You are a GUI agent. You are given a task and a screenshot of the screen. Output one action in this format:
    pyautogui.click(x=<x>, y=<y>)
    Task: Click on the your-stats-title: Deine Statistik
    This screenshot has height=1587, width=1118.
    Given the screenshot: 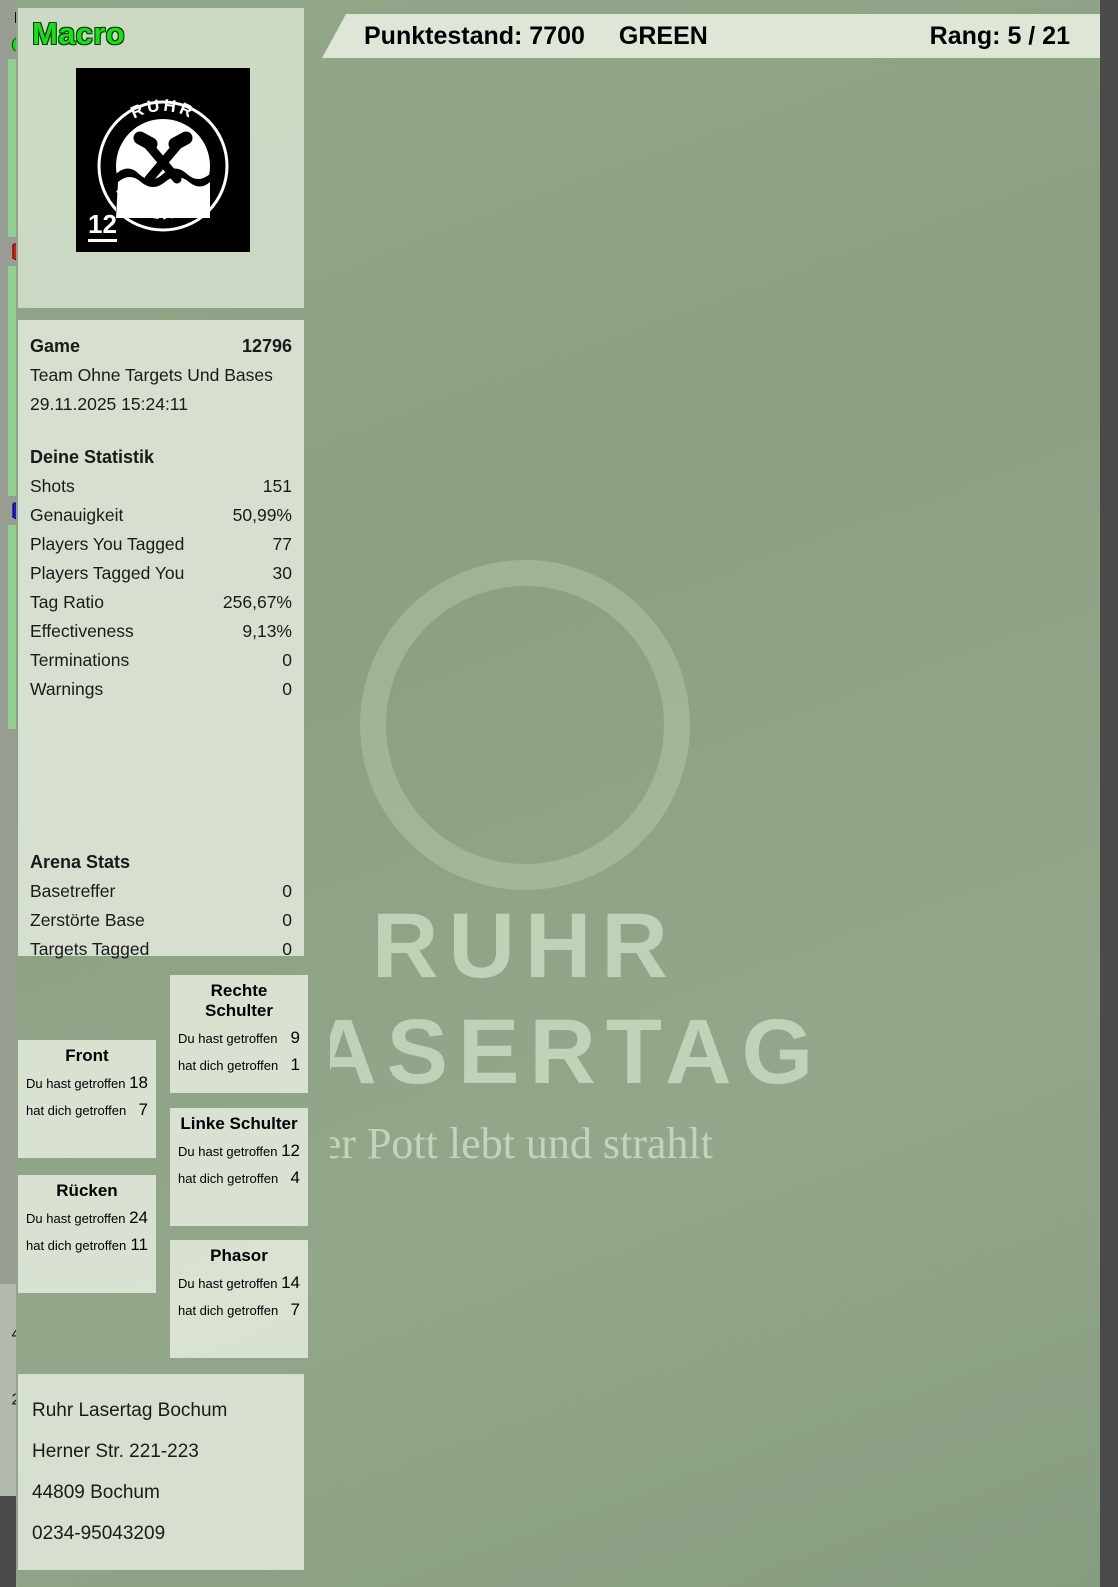 What is the action you would take?
    pyautogui.click(x=161, y=457)
    